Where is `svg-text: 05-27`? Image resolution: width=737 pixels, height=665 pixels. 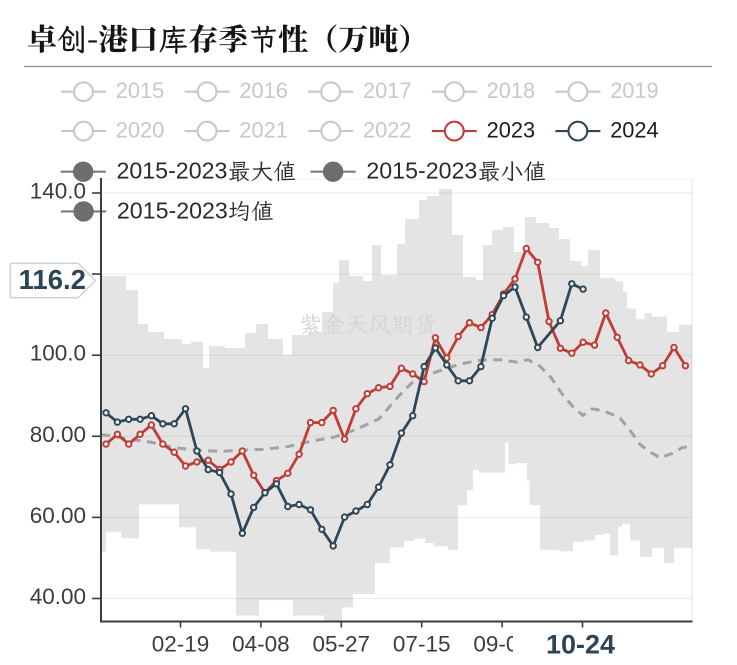 svg-text: 05-27 is located at coordinates (342, 644).